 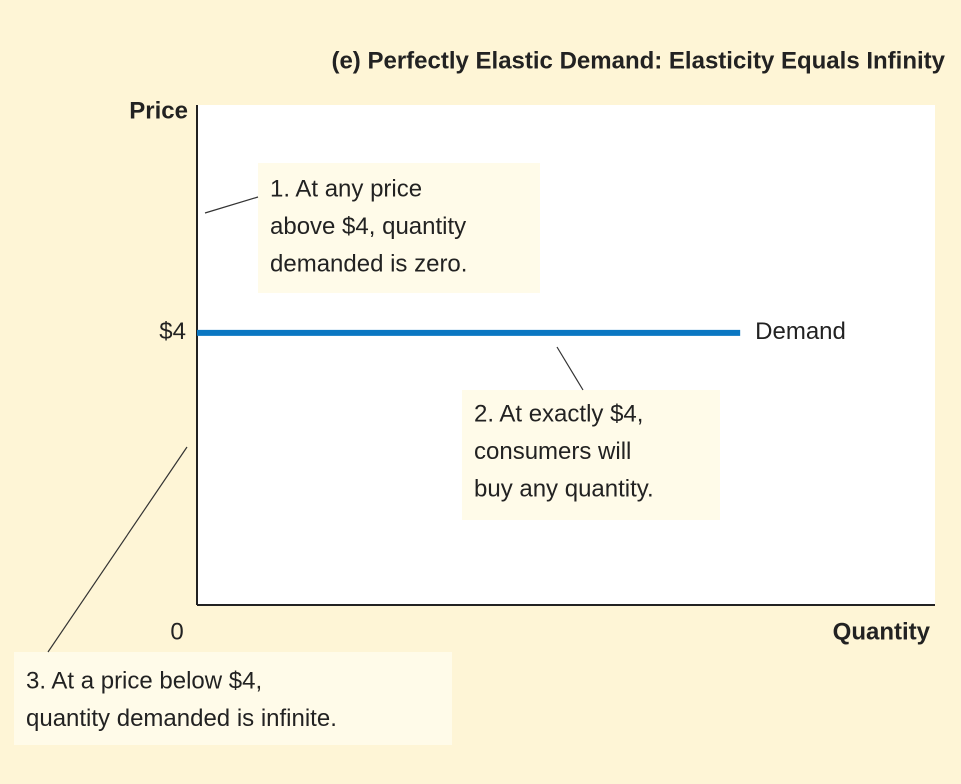 What do you see at coordinates (368, 226) in the screenshot?
I see `annotation: above $4, quantity` at bounding box center [368, 226].